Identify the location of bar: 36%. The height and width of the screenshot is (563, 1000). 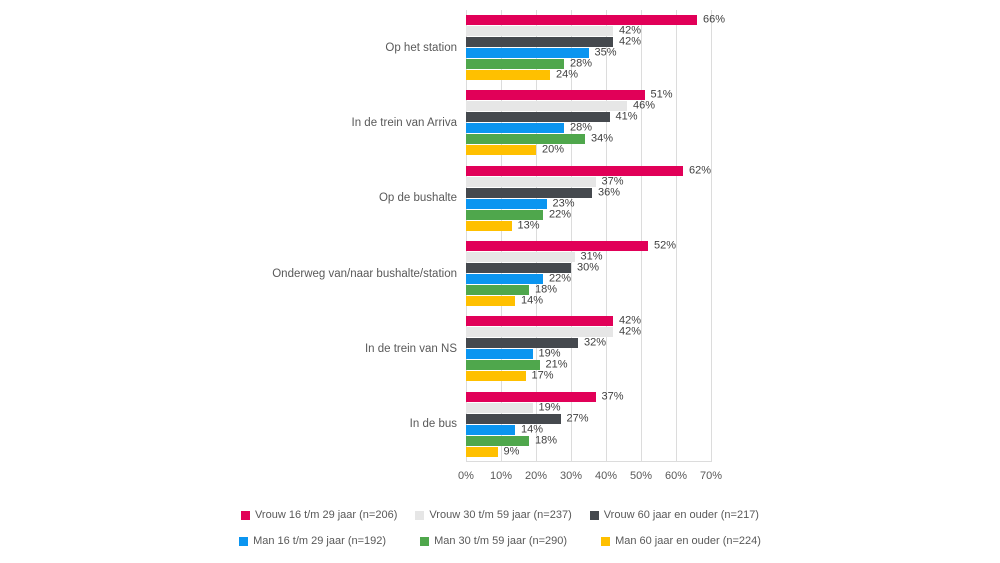
(543, 192).